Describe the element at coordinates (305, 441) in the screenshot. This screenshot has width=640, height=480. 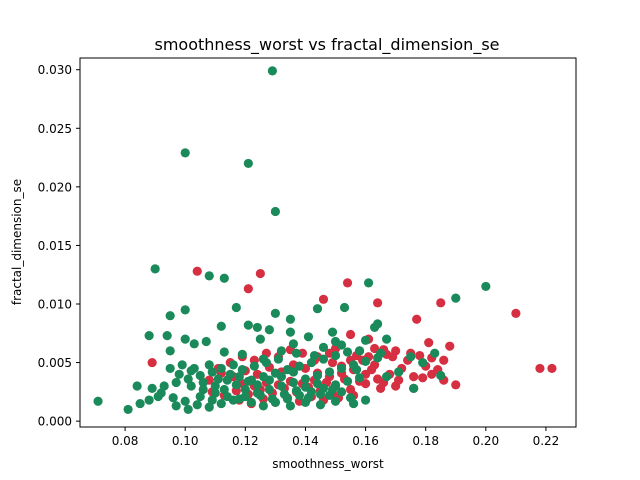
I see `x-tick-label: 0.14` at that location.